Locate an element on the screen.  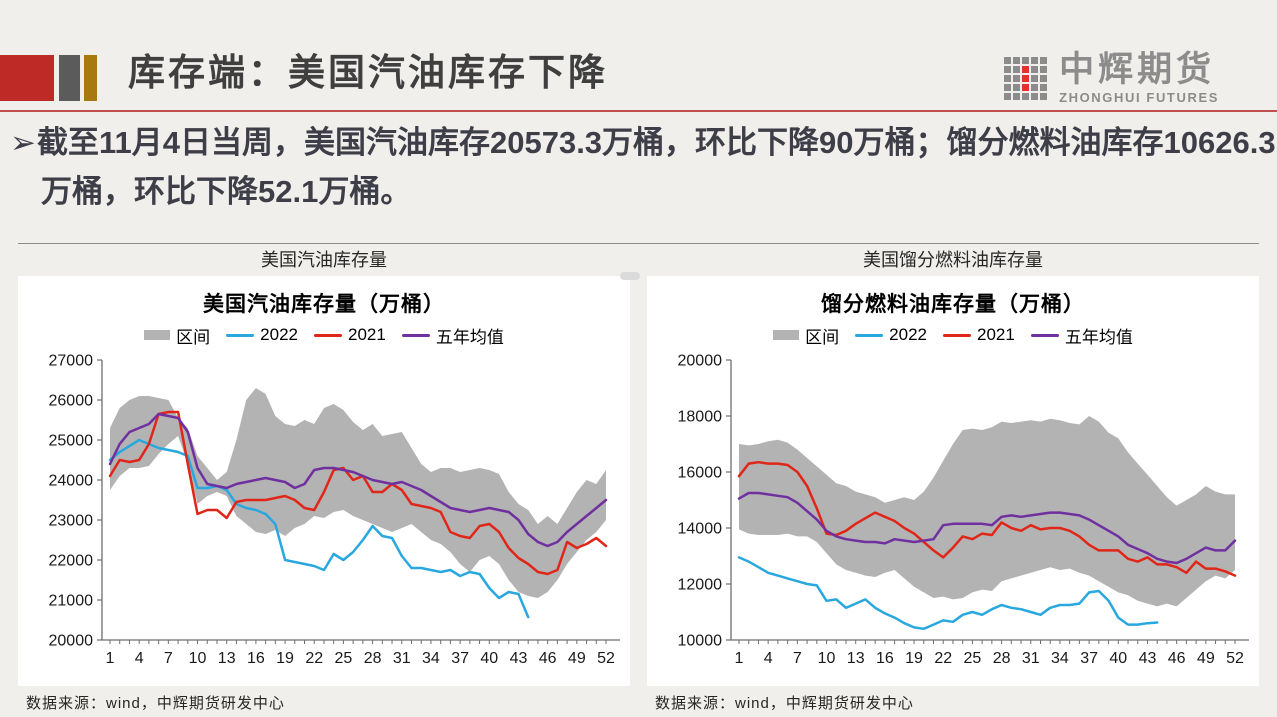
gasoline-chart-title: 美国汽油库存量（万桶） is located at coordinates (324, 304).